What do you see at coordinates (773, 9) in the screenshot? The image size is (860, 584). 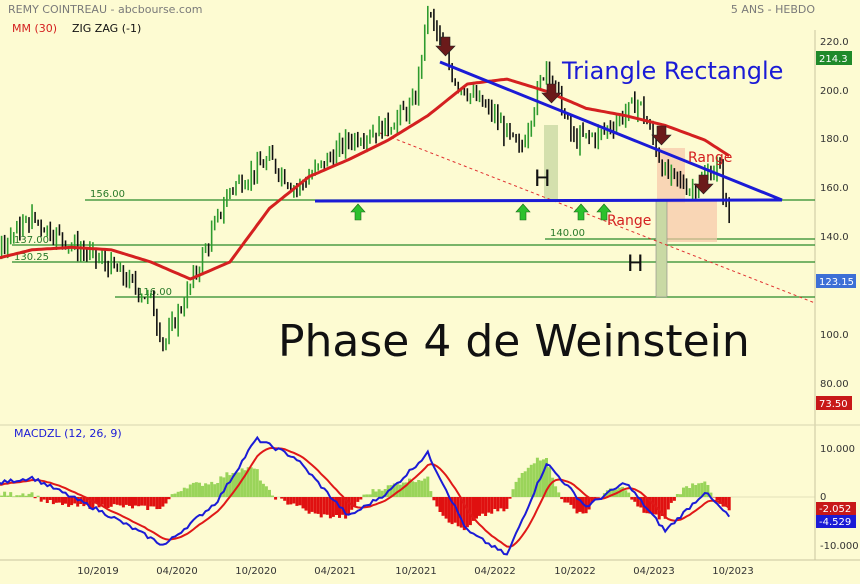 I see `chart-period: 5 ANS - HEBDO` at bounding box center [773, 9].